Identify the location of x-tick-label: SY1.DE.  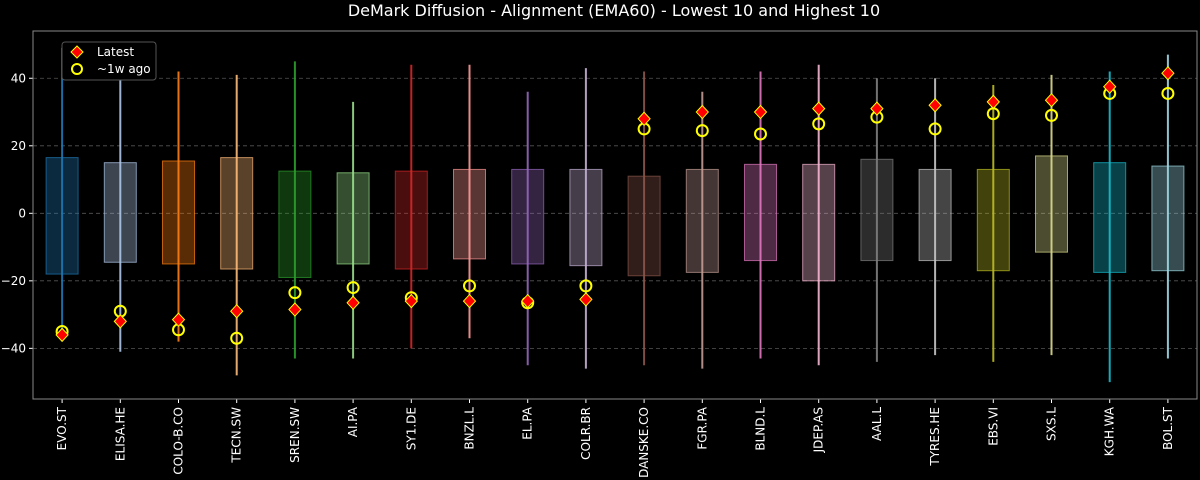
(411, 428).